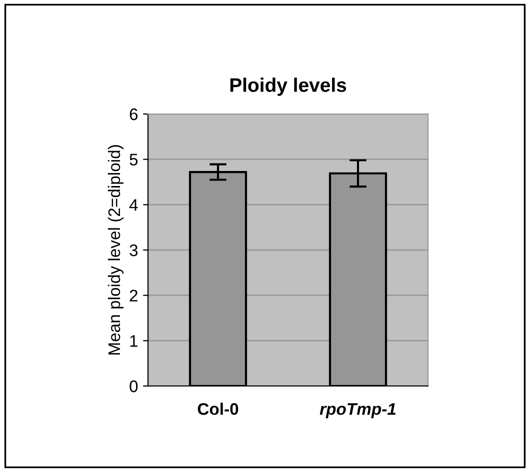 This screenshot has width=530, height=472. What do you see at coordinates (134, 250) in the screenshot?
I see `y-tick-label: 3` at bounding box center [134, 250].